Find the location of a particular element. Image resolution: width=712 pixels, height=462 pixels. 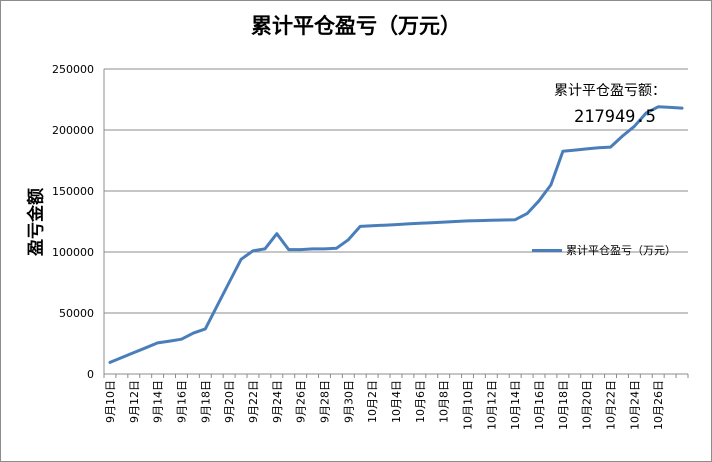

x-tick-label: 9月12日 is located at coordinates (134, 401).